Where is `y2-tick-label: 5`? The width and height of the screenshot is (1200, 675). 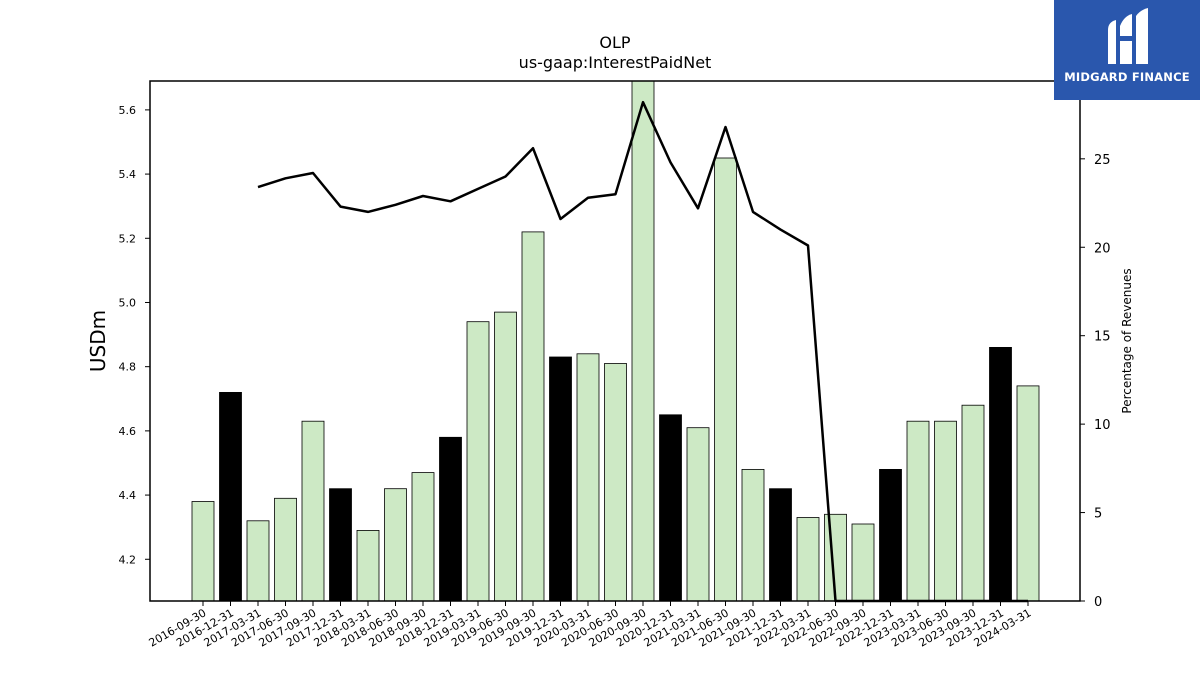
y2-tick-label: 5 is located at coordinates (1098, 514).